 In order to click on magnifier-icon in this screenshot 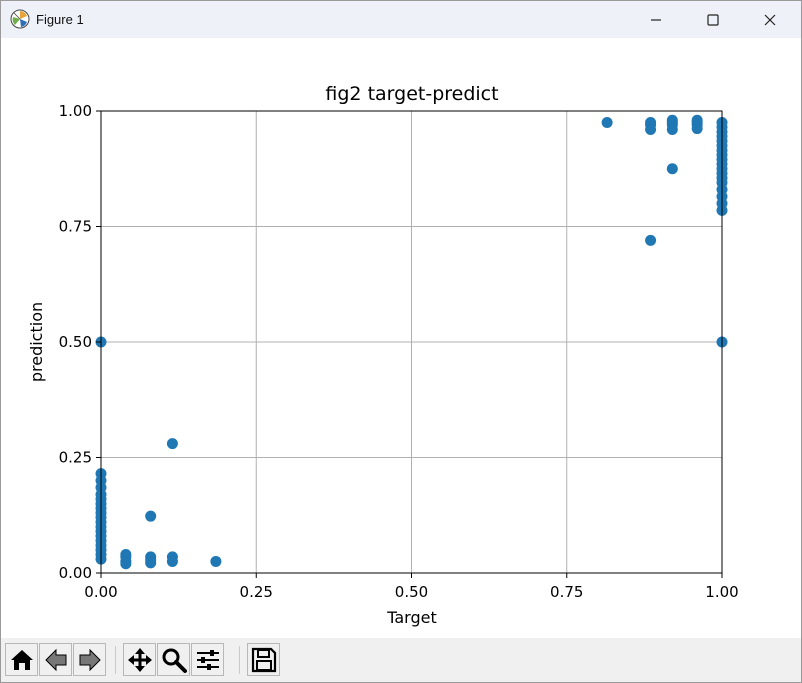, I will do `click(174, 660)`.